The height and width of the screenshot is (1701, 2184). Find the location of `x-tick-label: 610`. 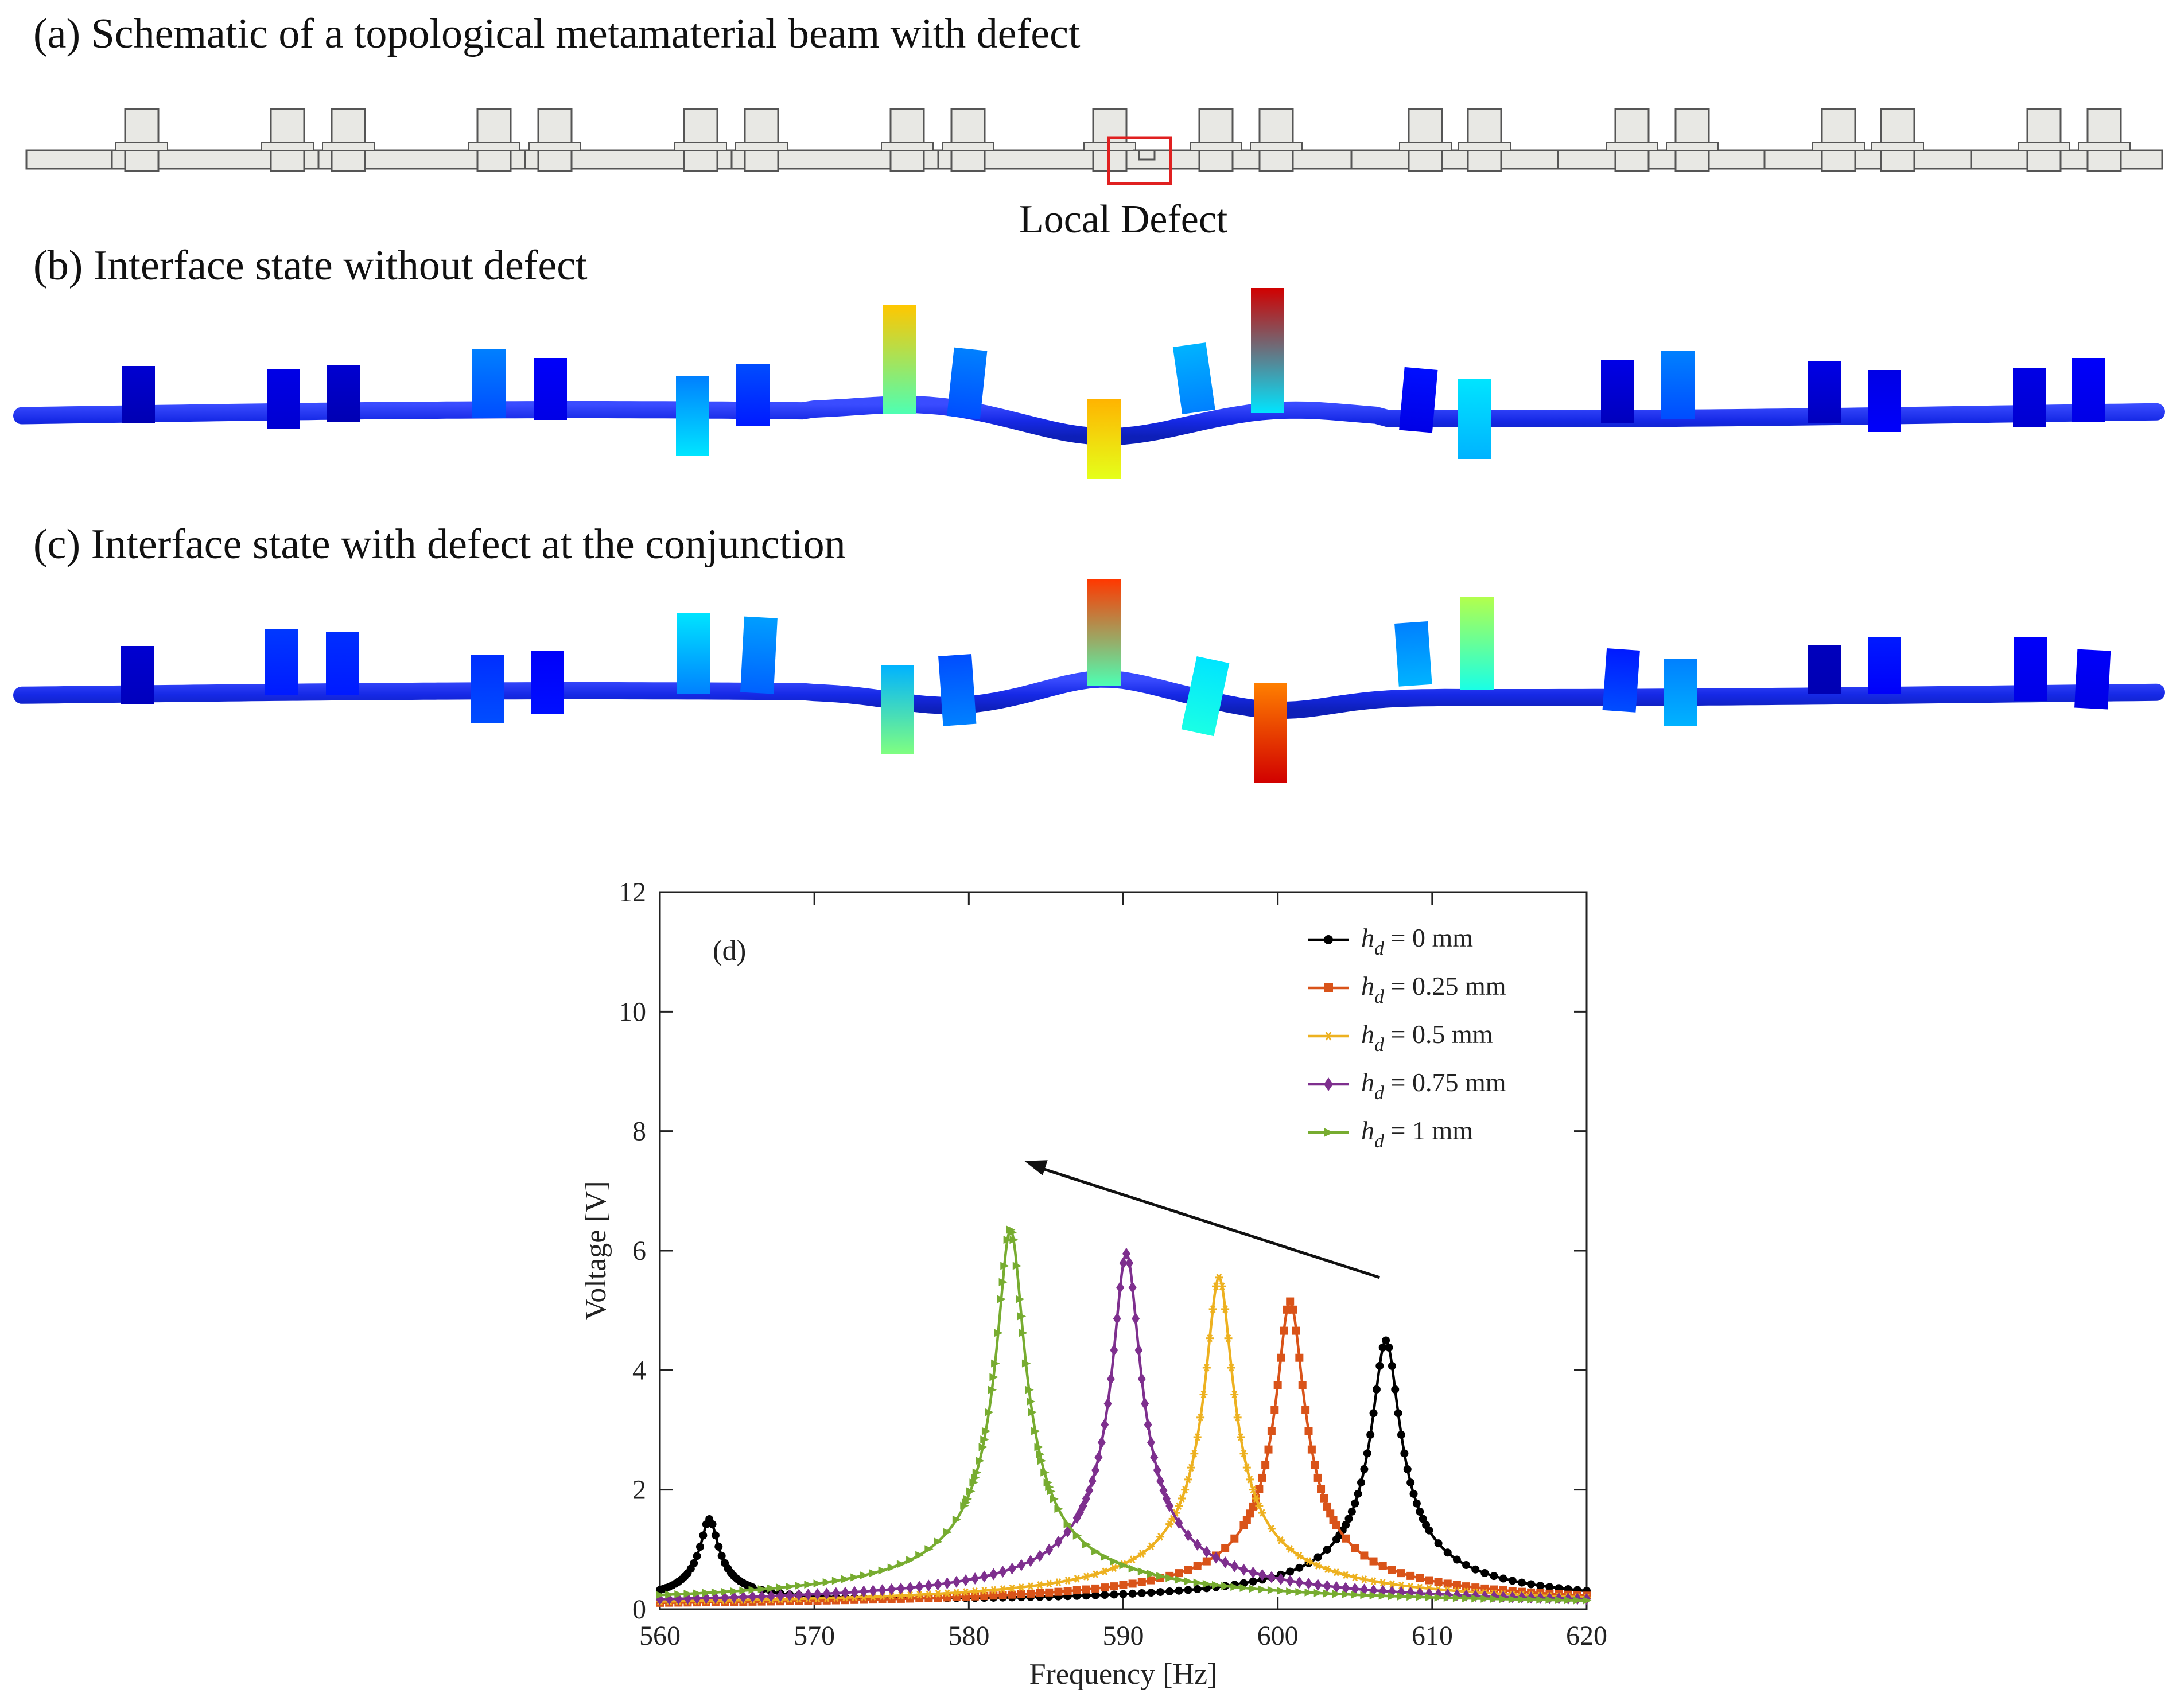

x-tick-label: 610 is located at coordinates (1432, 1636).